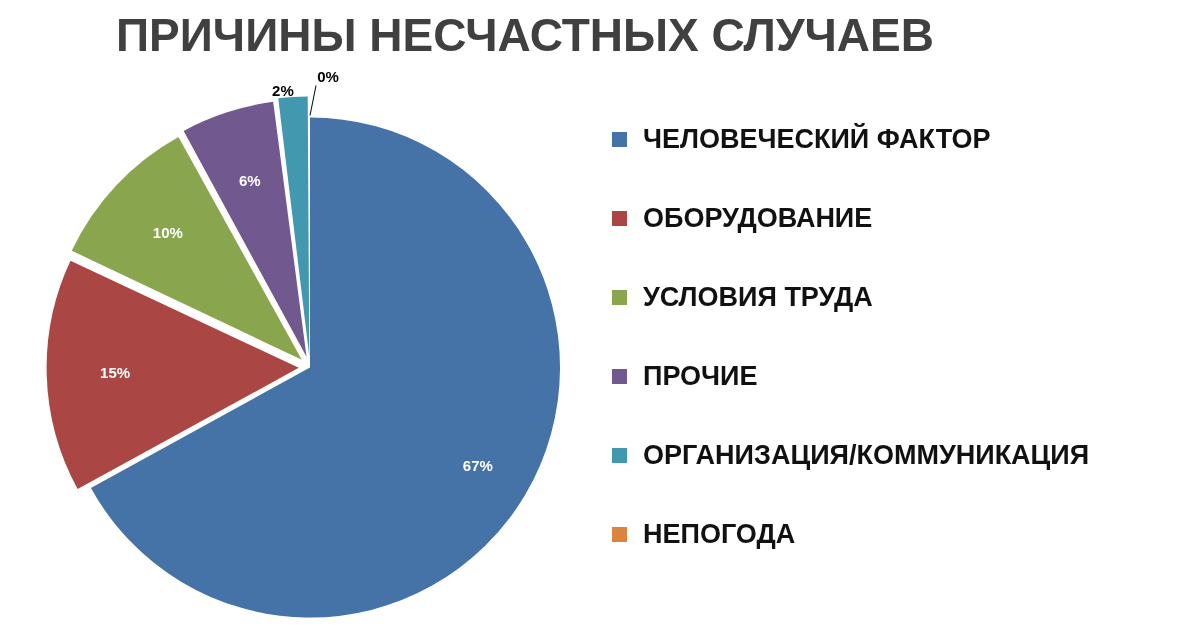 The image size is (1200, 640). Describe the element at coordinates (477, 465) in the screenshot. I see `data-label: 67%` at that location.